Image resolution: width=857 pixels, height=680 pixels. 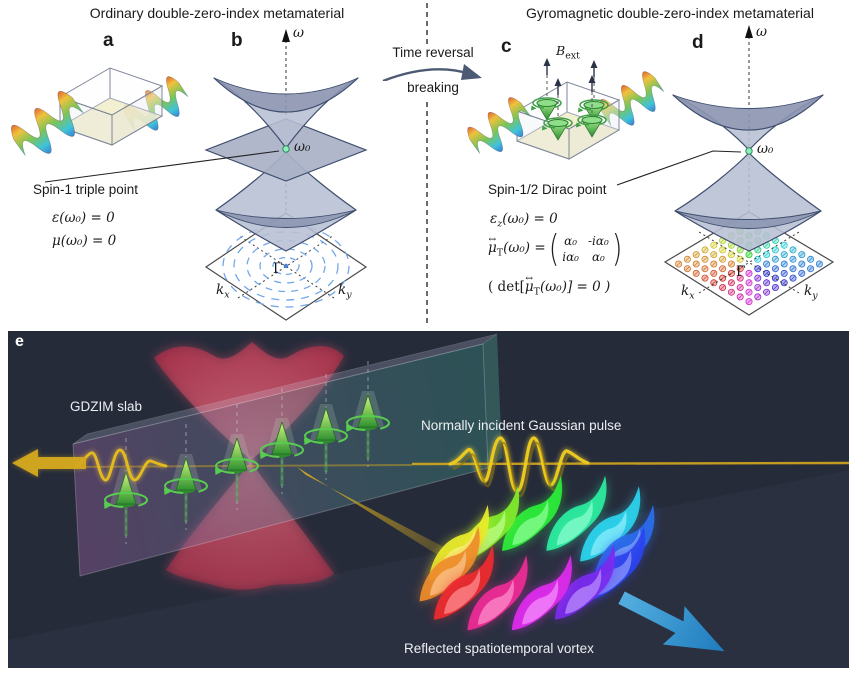 I want to click on reflected-beam, so click(x=389, y=521).